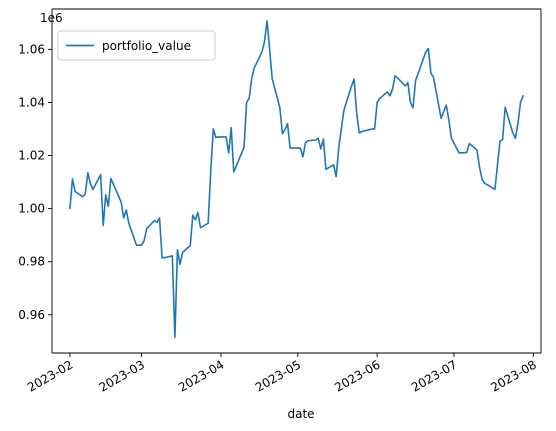 Image resolution: width=556 pixels, height=431 pixels. I want to click on y-axis-offset-text: 1e6, so click(51, 18).